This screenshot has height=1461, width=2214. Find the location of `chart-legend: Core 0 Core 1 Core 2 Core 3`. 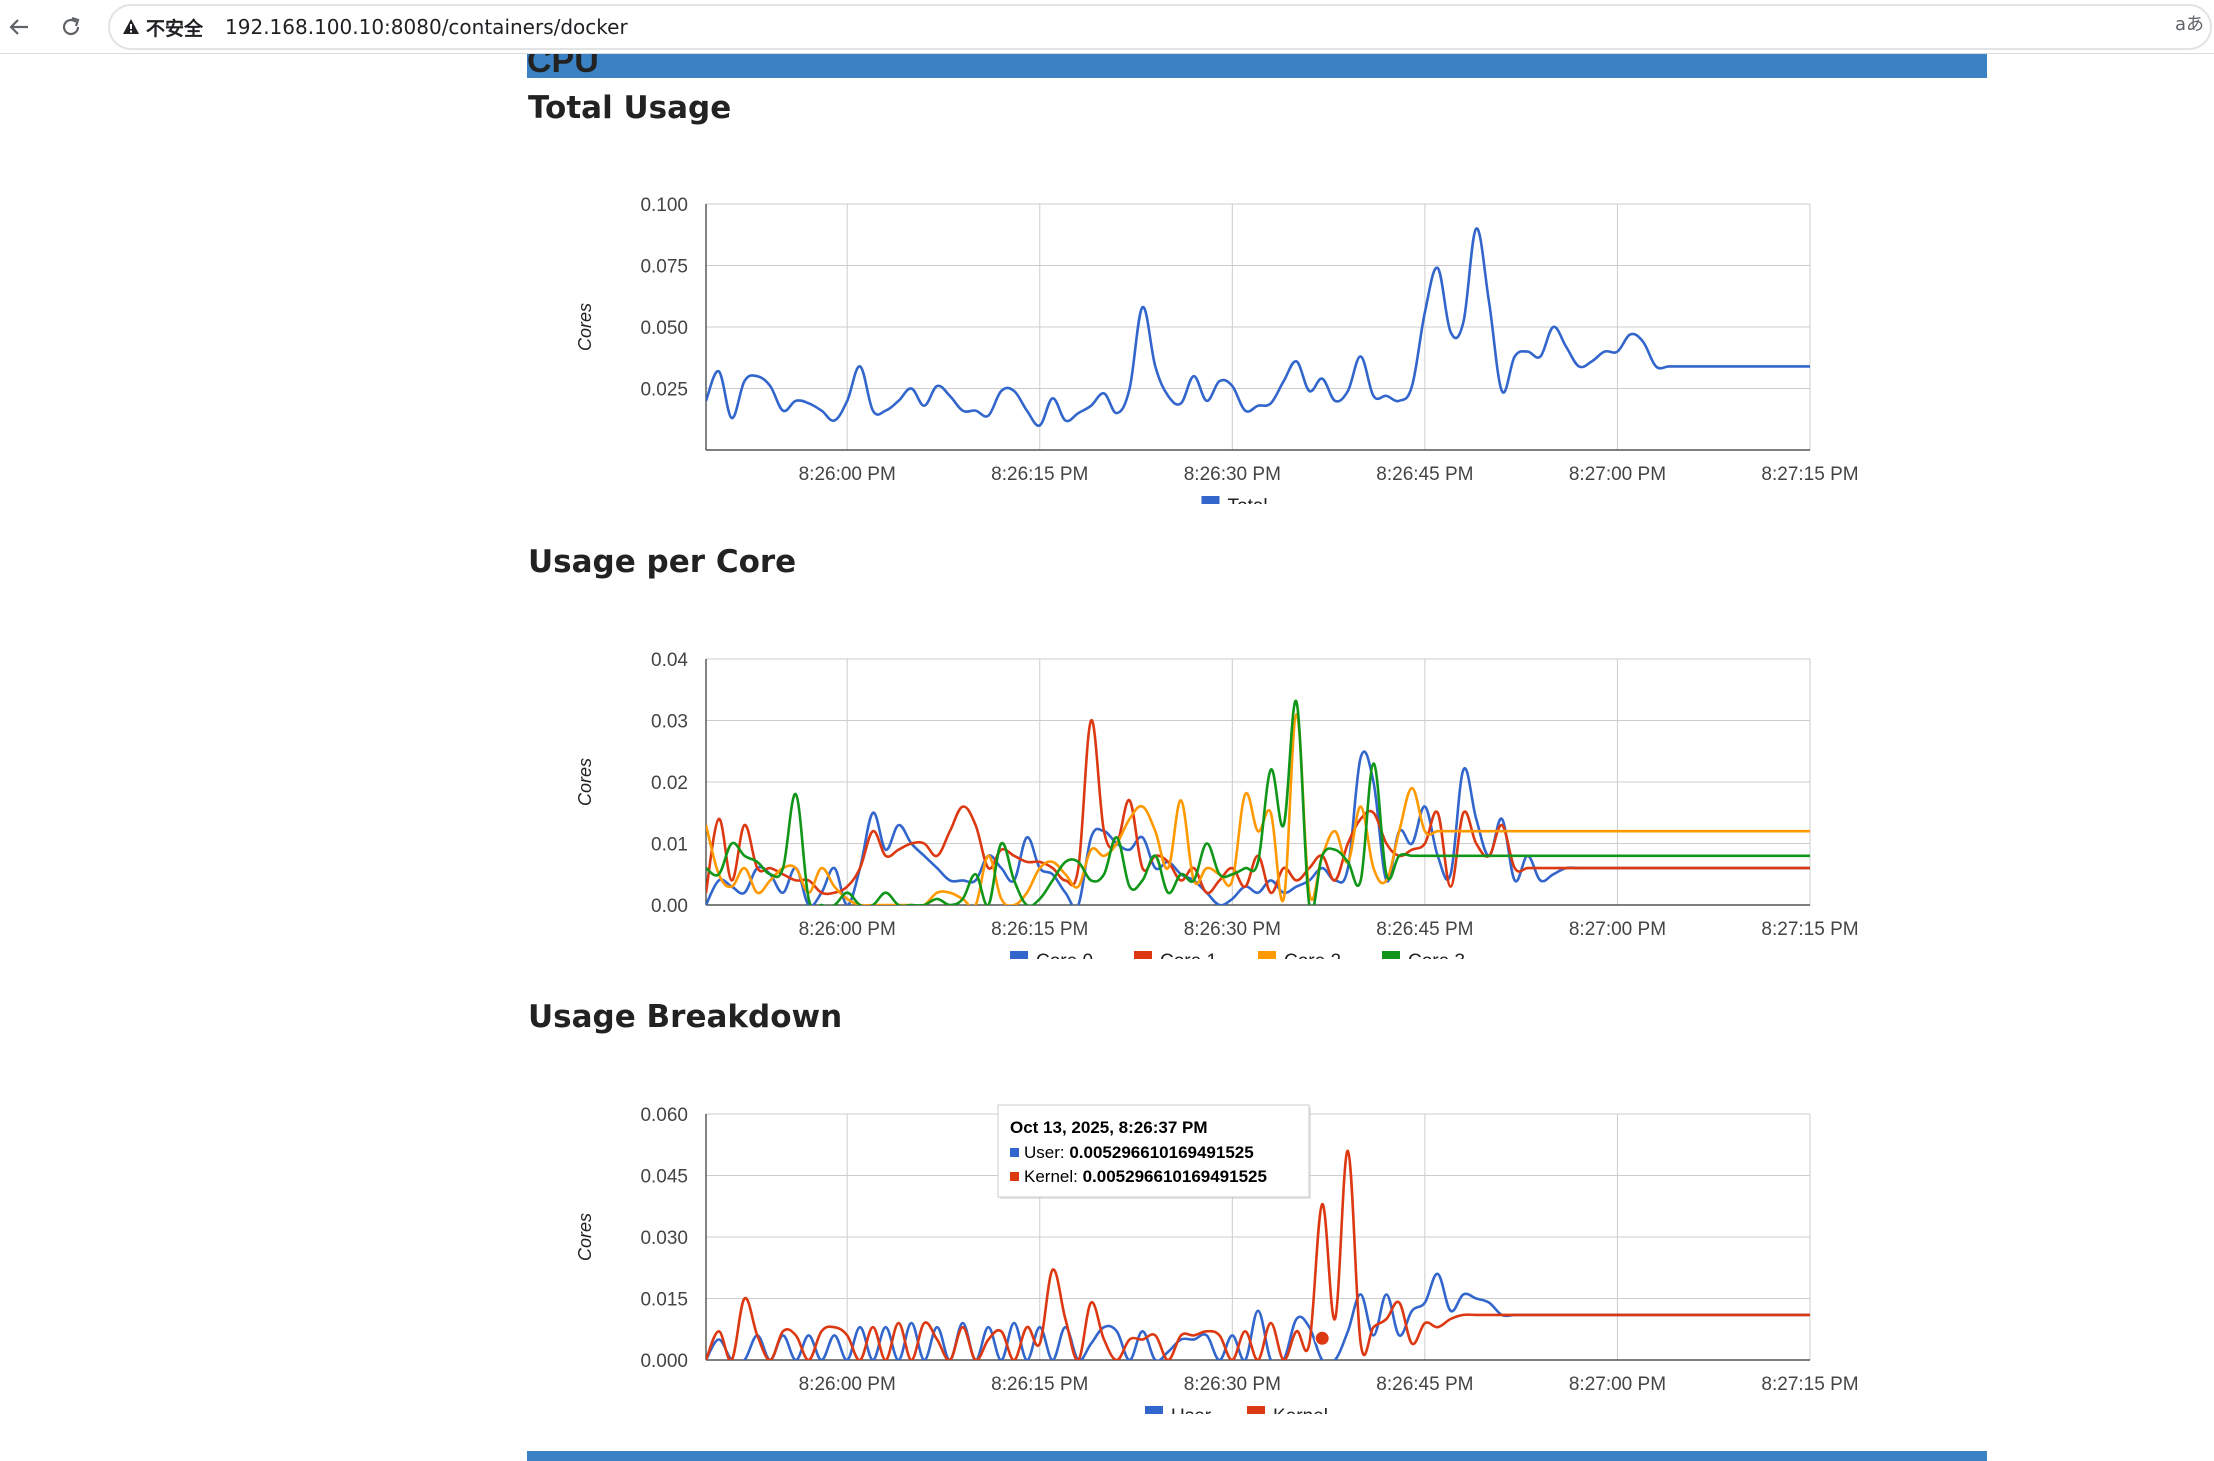

chart-legend: Core 0 Core 1 Core 2 Core 3 is located at coordinates (1237, 955).